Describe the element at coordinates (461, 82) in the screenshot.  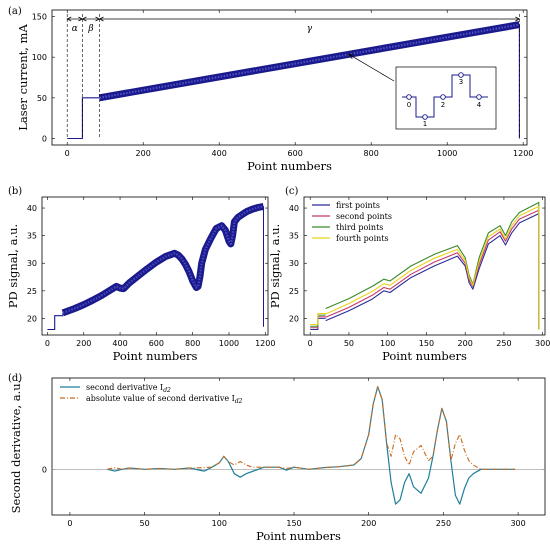
I see `inset-point-label: 3` at that location.